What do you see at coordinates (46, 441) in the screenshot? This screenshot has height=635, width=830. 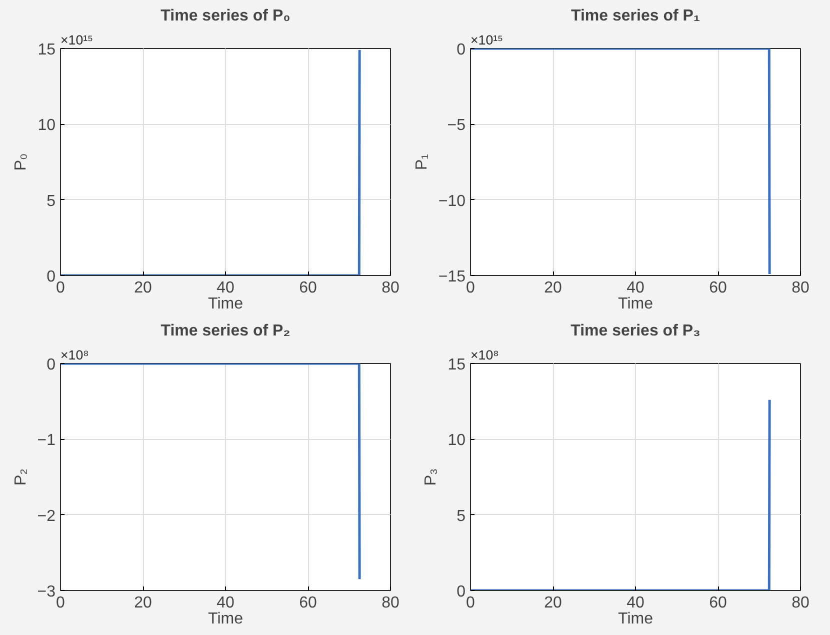 I see `y-tick-label: −1` at bounding box center [46, 441].